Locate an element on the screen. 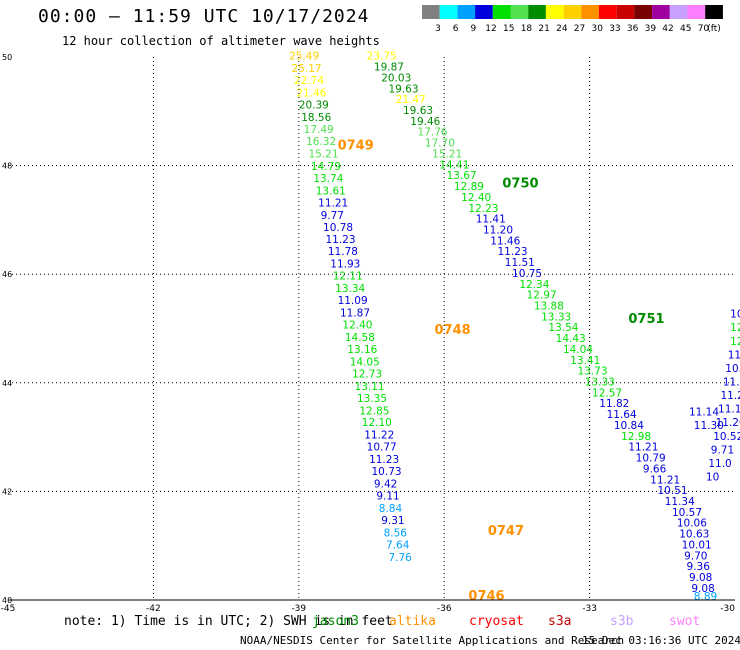 Image resolution: width=740 pixels, height=650 pixels. swh-data-label: 11.41 is located at coordinates (491, 220).